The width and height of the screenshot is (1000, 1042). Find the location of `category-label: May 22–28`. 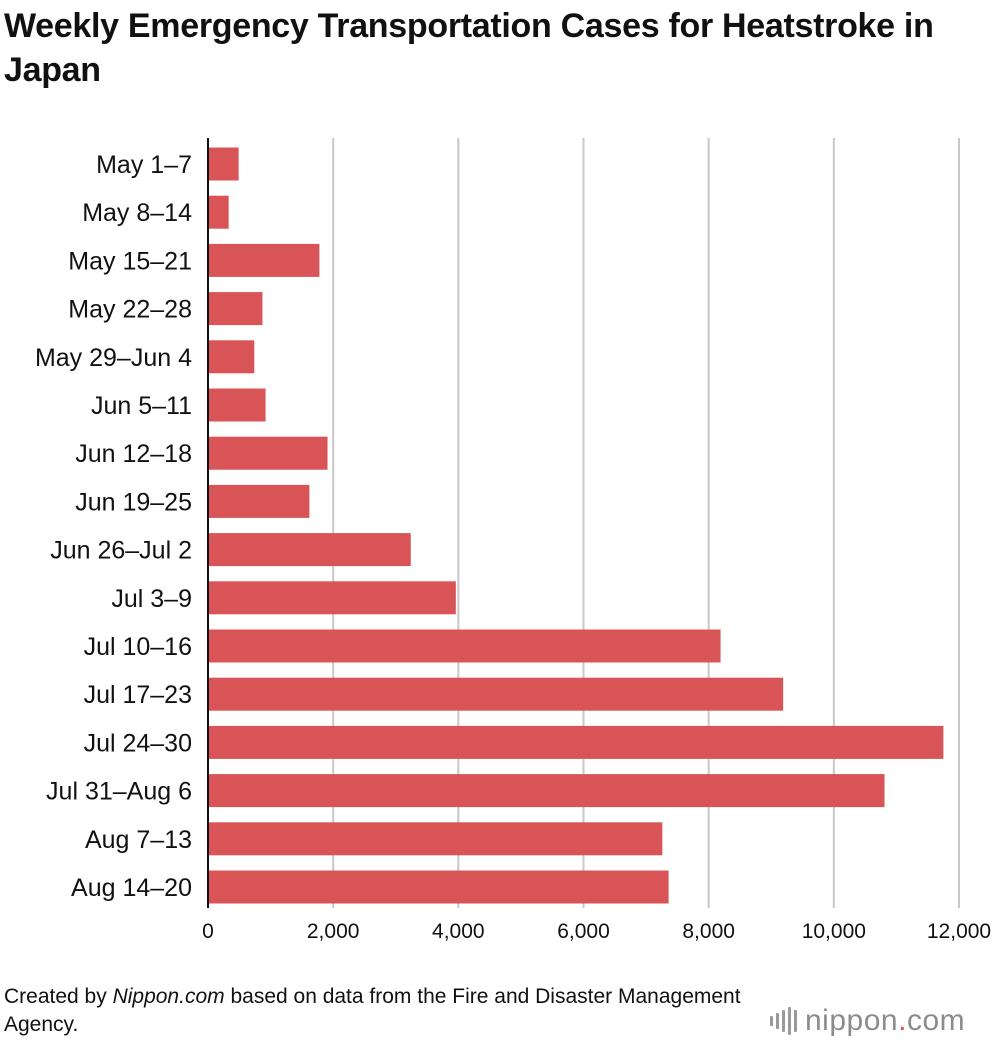

category-label: May 22–28 is located at coordinates (130, 310).